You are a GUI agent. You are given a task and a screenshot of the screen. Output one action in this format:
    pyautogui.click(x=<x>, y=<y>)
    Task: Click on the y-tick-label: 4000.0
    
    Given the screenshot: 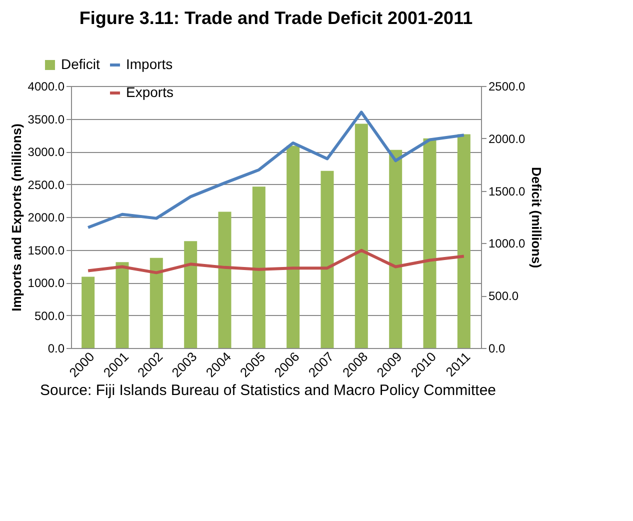 What is the action you would take?
    pyautogui.click(x=46, y=87)
    